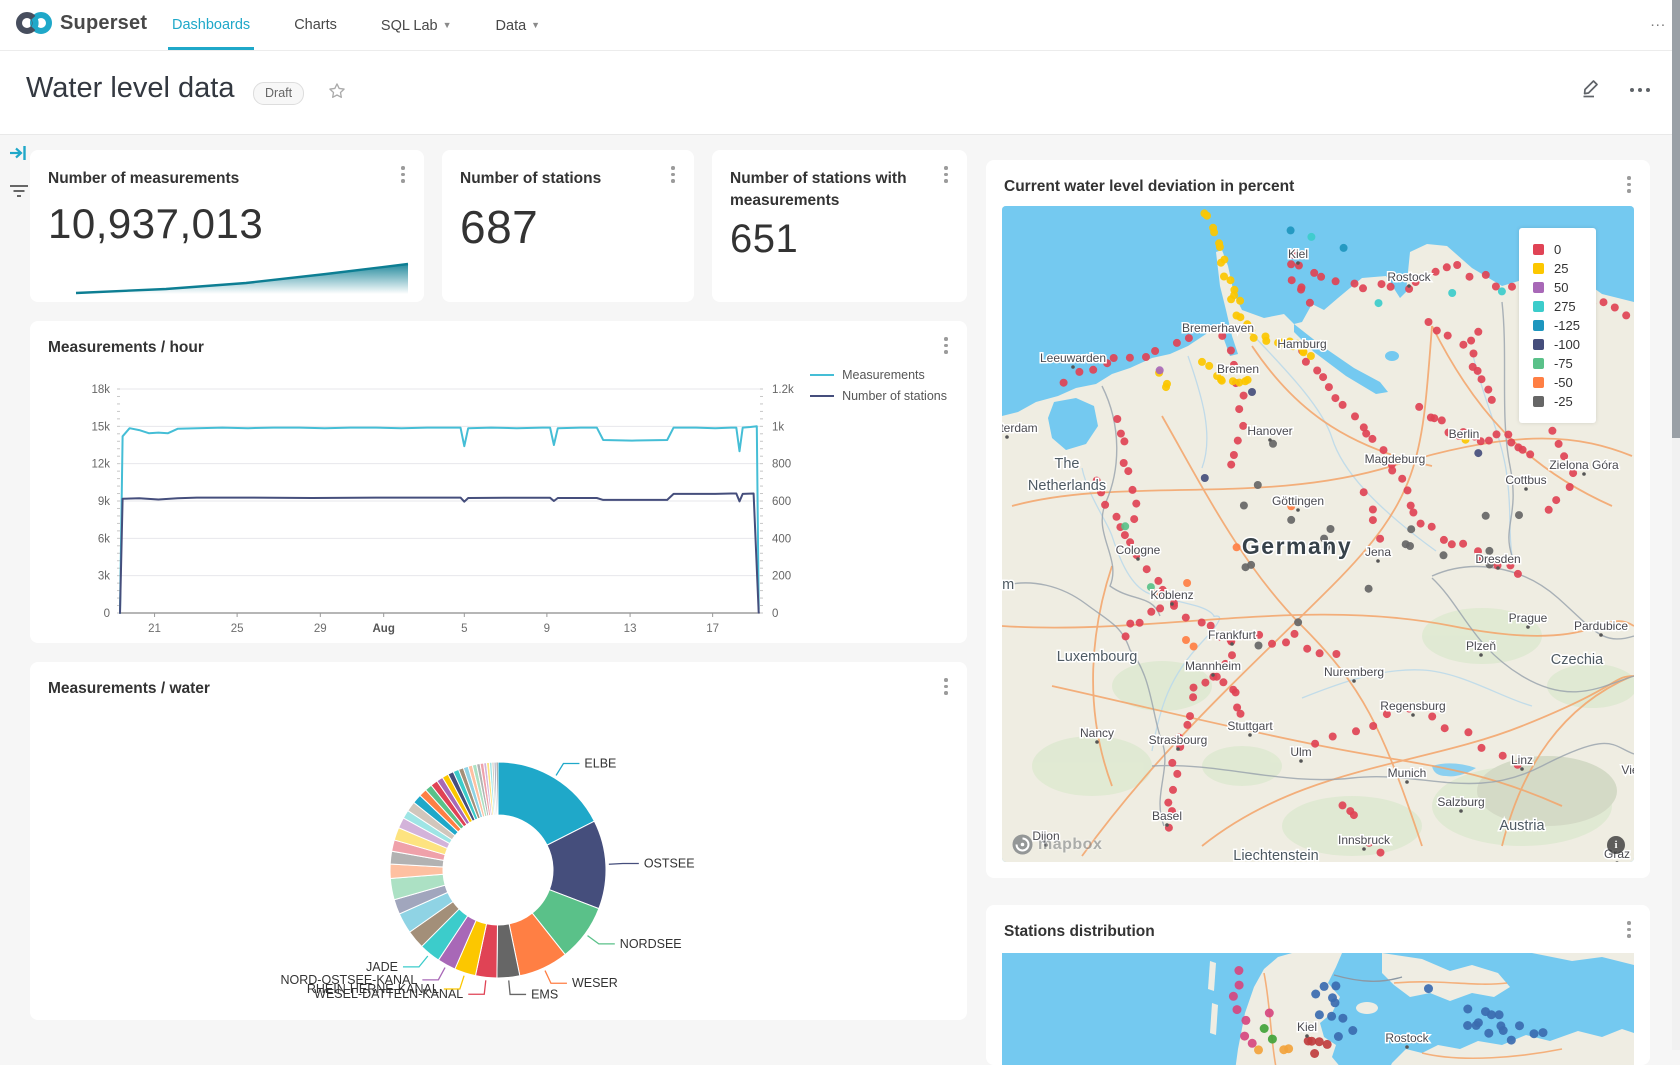  What do you see at coordinates (1616, 845) in the screenshot?
I see `map-info-icon: i` at bounding box center [1616, 845].